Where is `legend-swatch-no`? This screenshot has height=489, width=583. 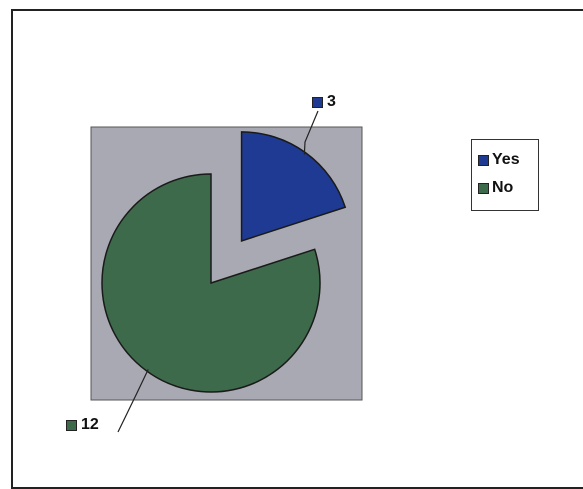 legend-swatch-no is located at coordinates (483, 188).